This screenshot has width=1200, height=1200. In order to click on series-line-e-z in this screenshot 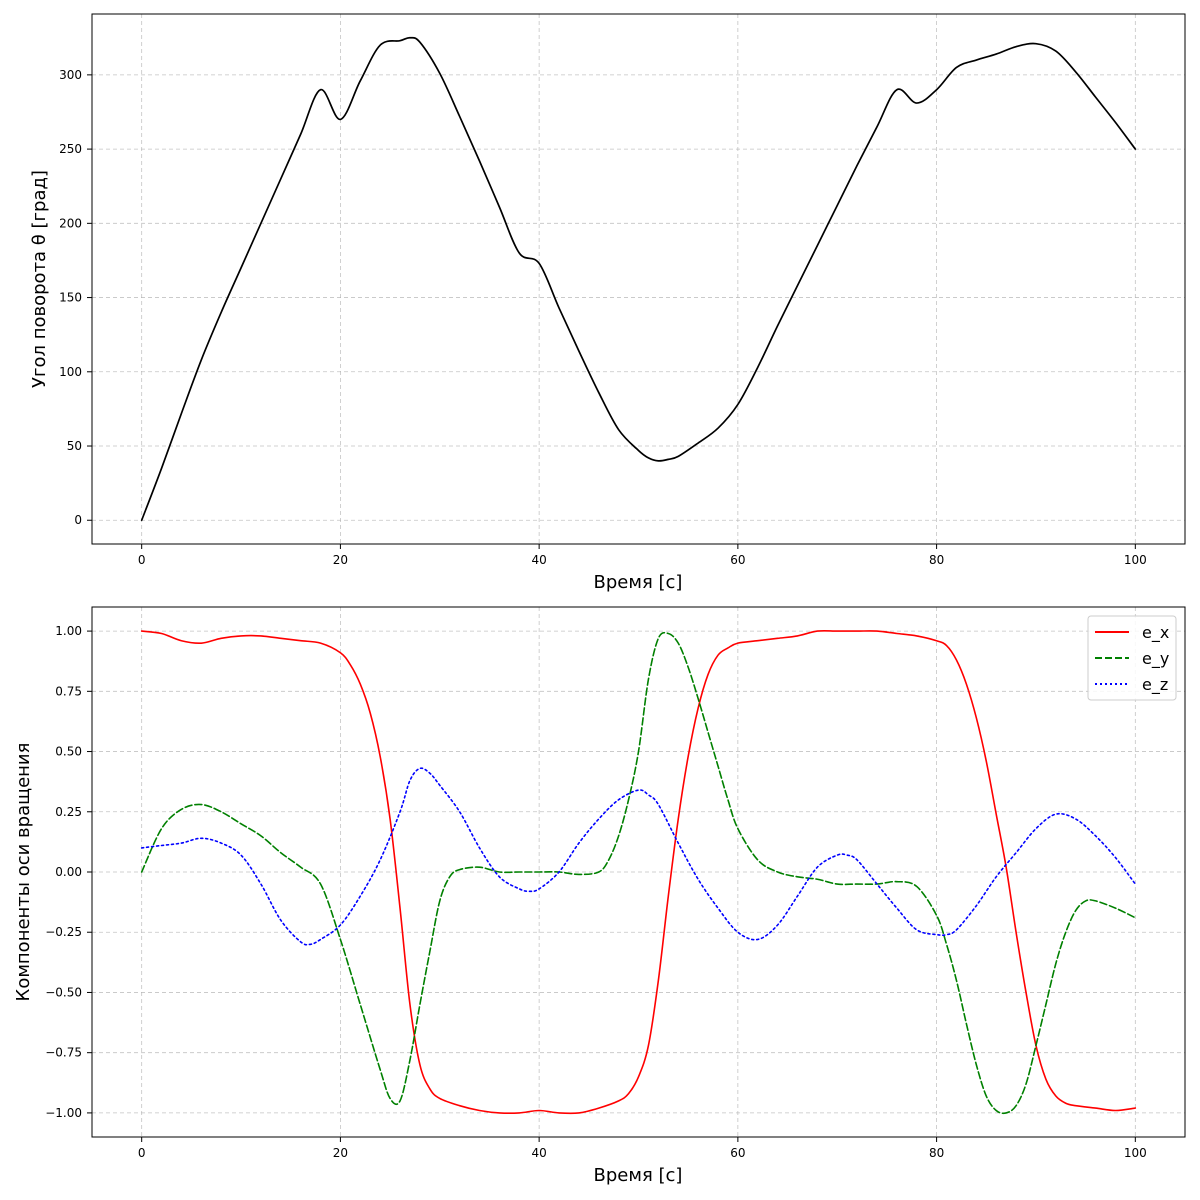, I will do `click(638, 856)`.